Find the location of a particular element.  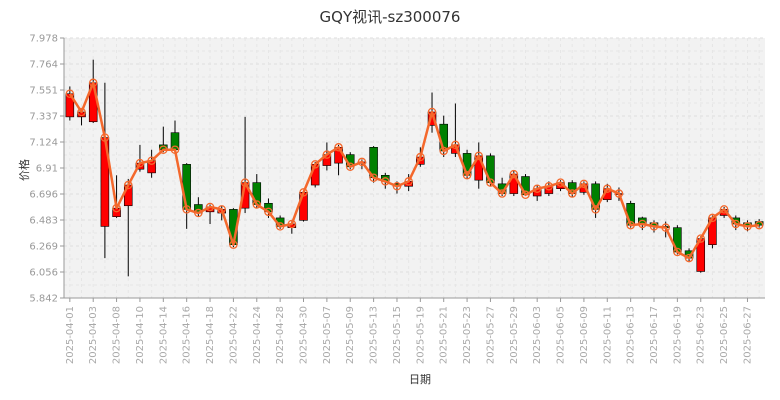

y-tick-label: 5.842 is located at coordinates (43, 299).